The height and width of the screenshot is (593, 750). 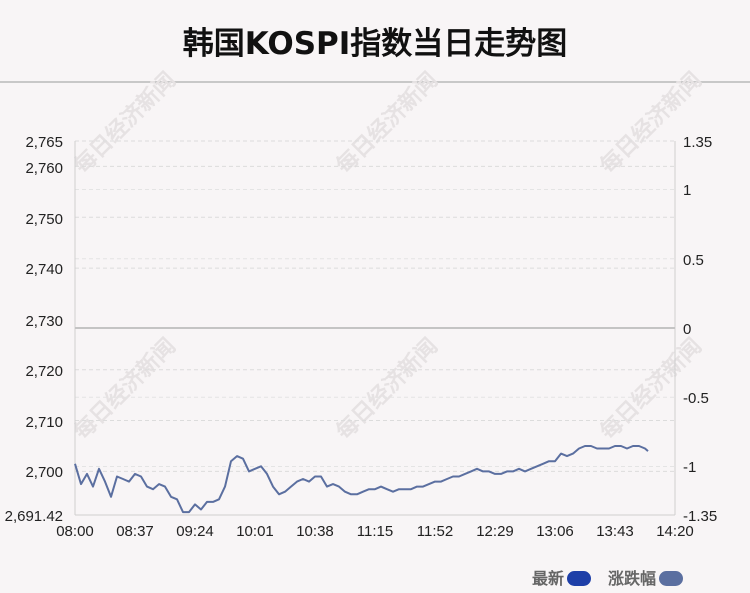 What do you see at coordinates (315, 531) in the screenshot?
I see `x-tick-label: 10:38` at bounding box center [315, 531].